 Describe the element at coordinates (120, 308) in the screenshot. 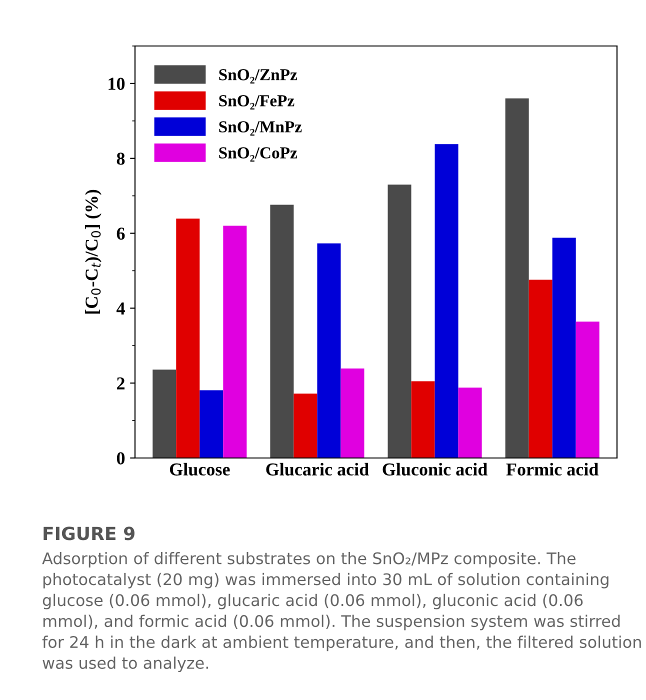

I see `y-tick-label: 4` at that location.